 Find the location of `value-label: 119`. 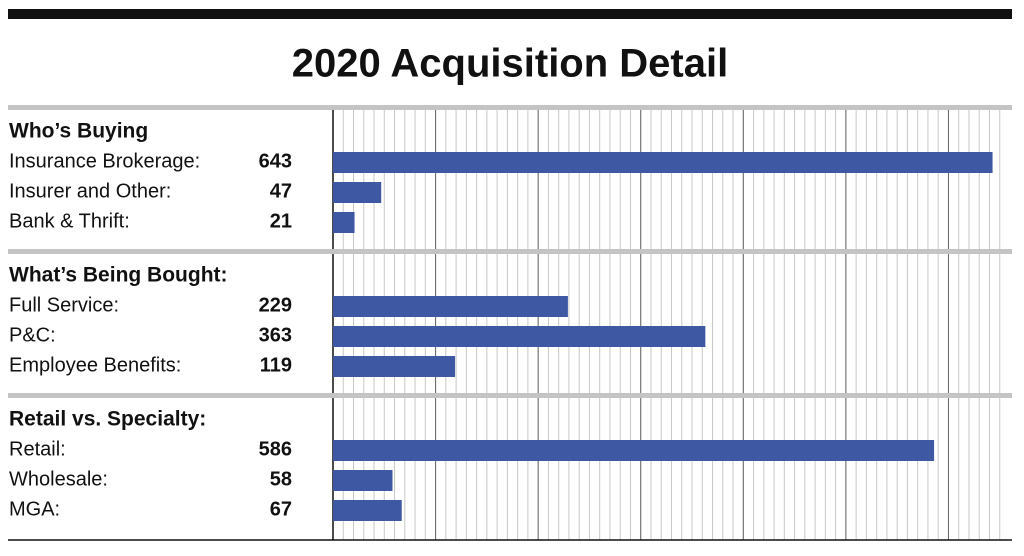

value-label: 119 is located at coordinates (276, 365).